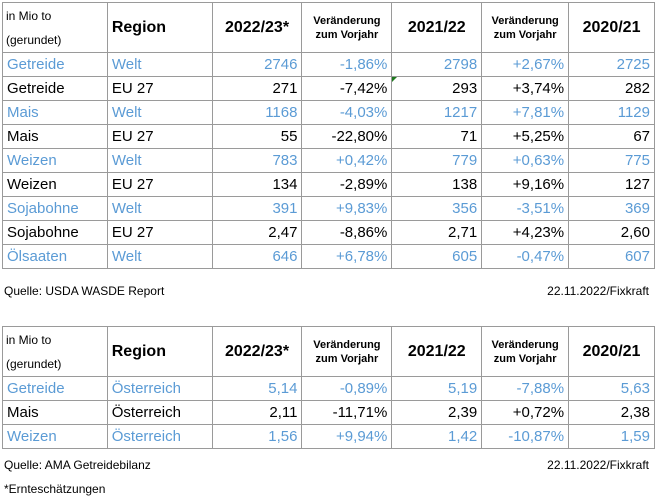 The height and width of the screenshot is (502, 655). What do you see at coordinates (77, 465) in the screenshot?
I see `source-ama: Quelle: AMA Getreidebilanz` at bounding box center [77, 465].